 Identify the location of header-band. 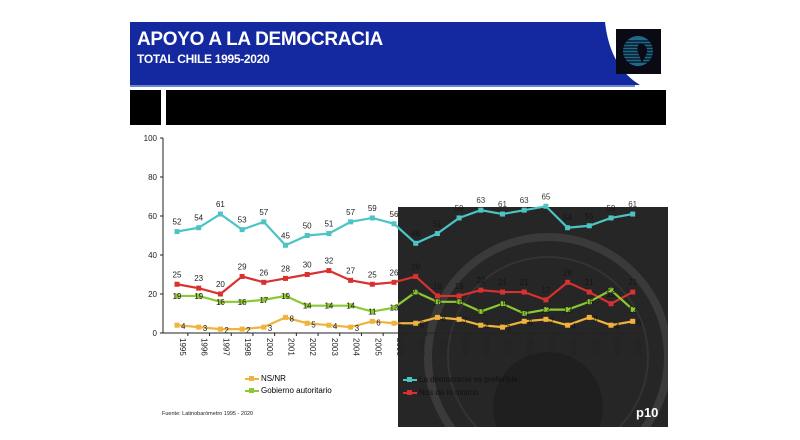
(367, 53).